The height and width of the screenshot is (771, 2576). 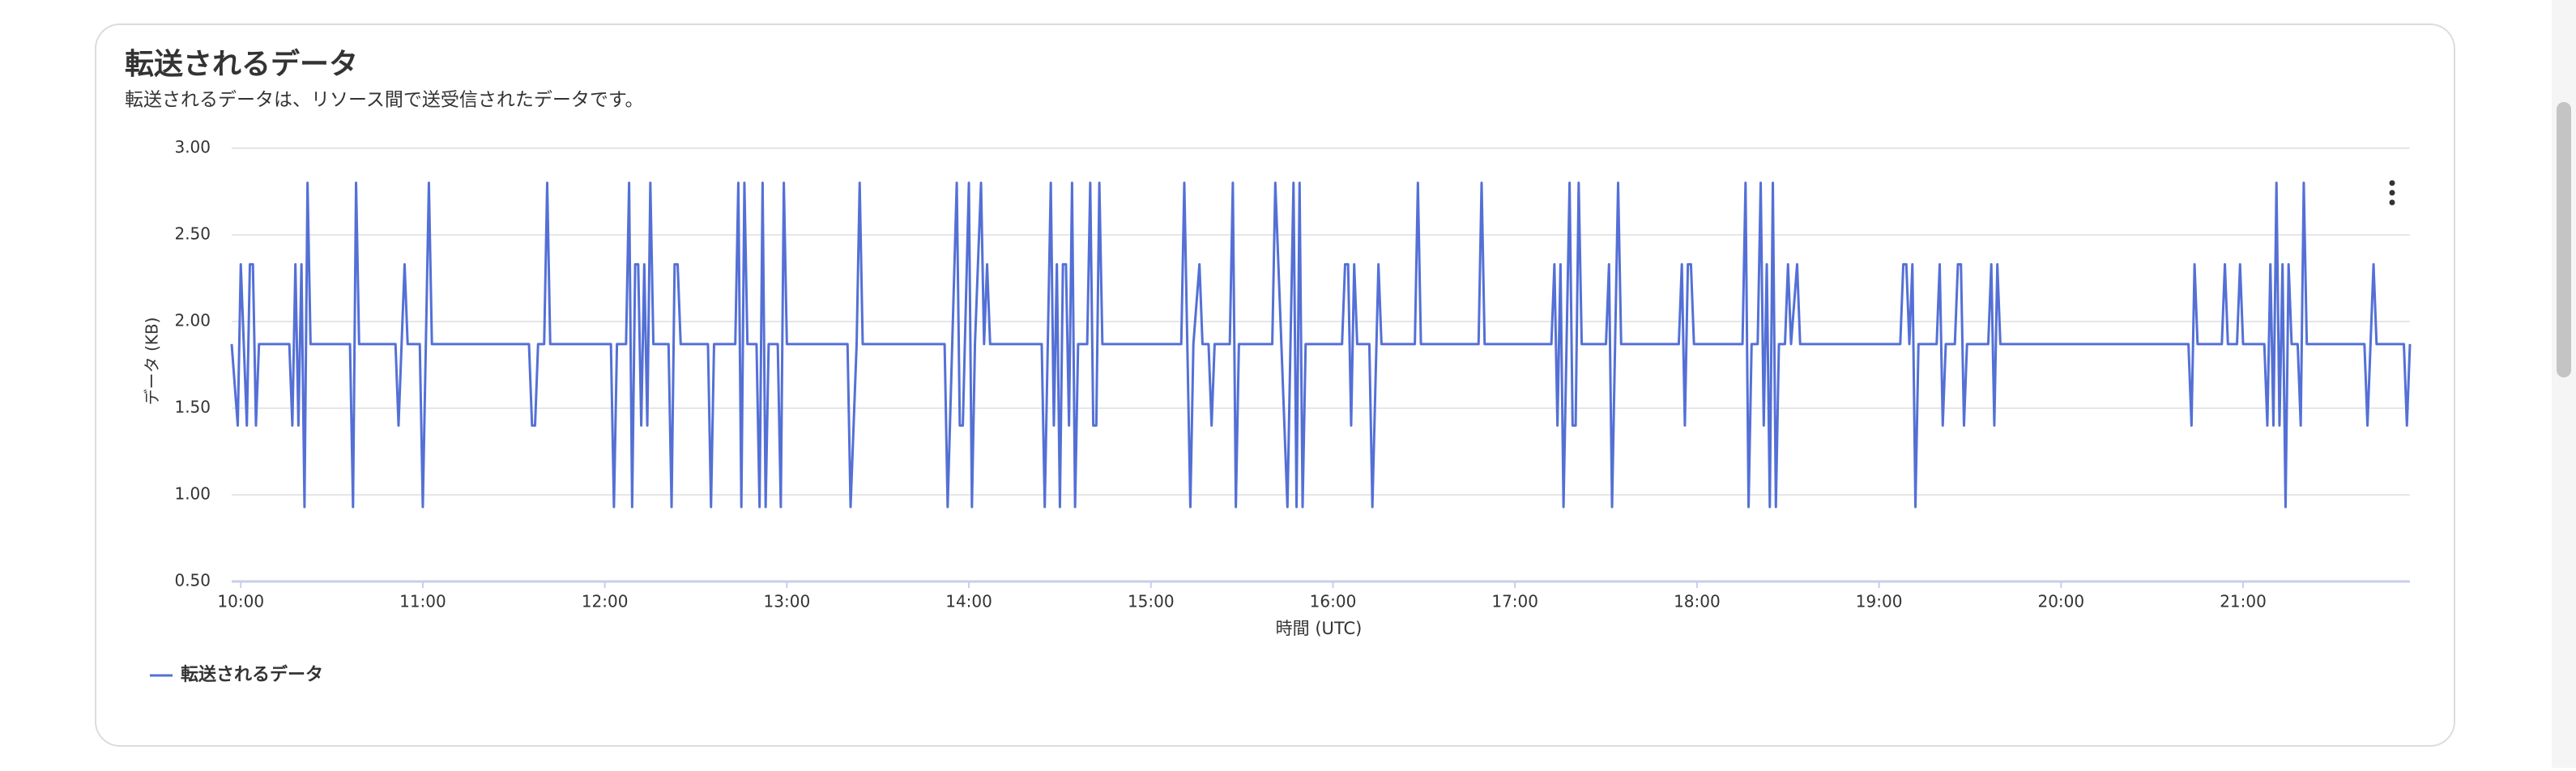 What do you see at coordinates (2060, 602) in the screenshot?
I see `x-tick-label: 20:00` at bounding box center [2060, 602].